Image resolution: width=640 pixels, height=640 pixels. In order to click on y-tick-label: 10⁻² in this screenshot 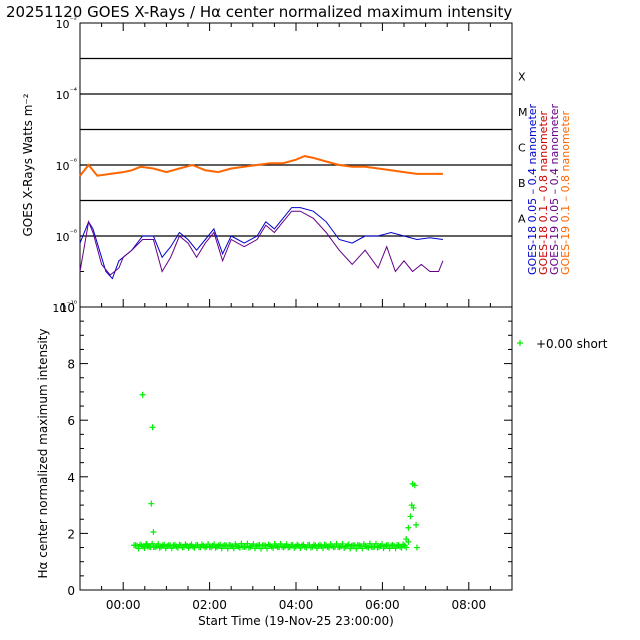, I will do `click(66, 23)`.